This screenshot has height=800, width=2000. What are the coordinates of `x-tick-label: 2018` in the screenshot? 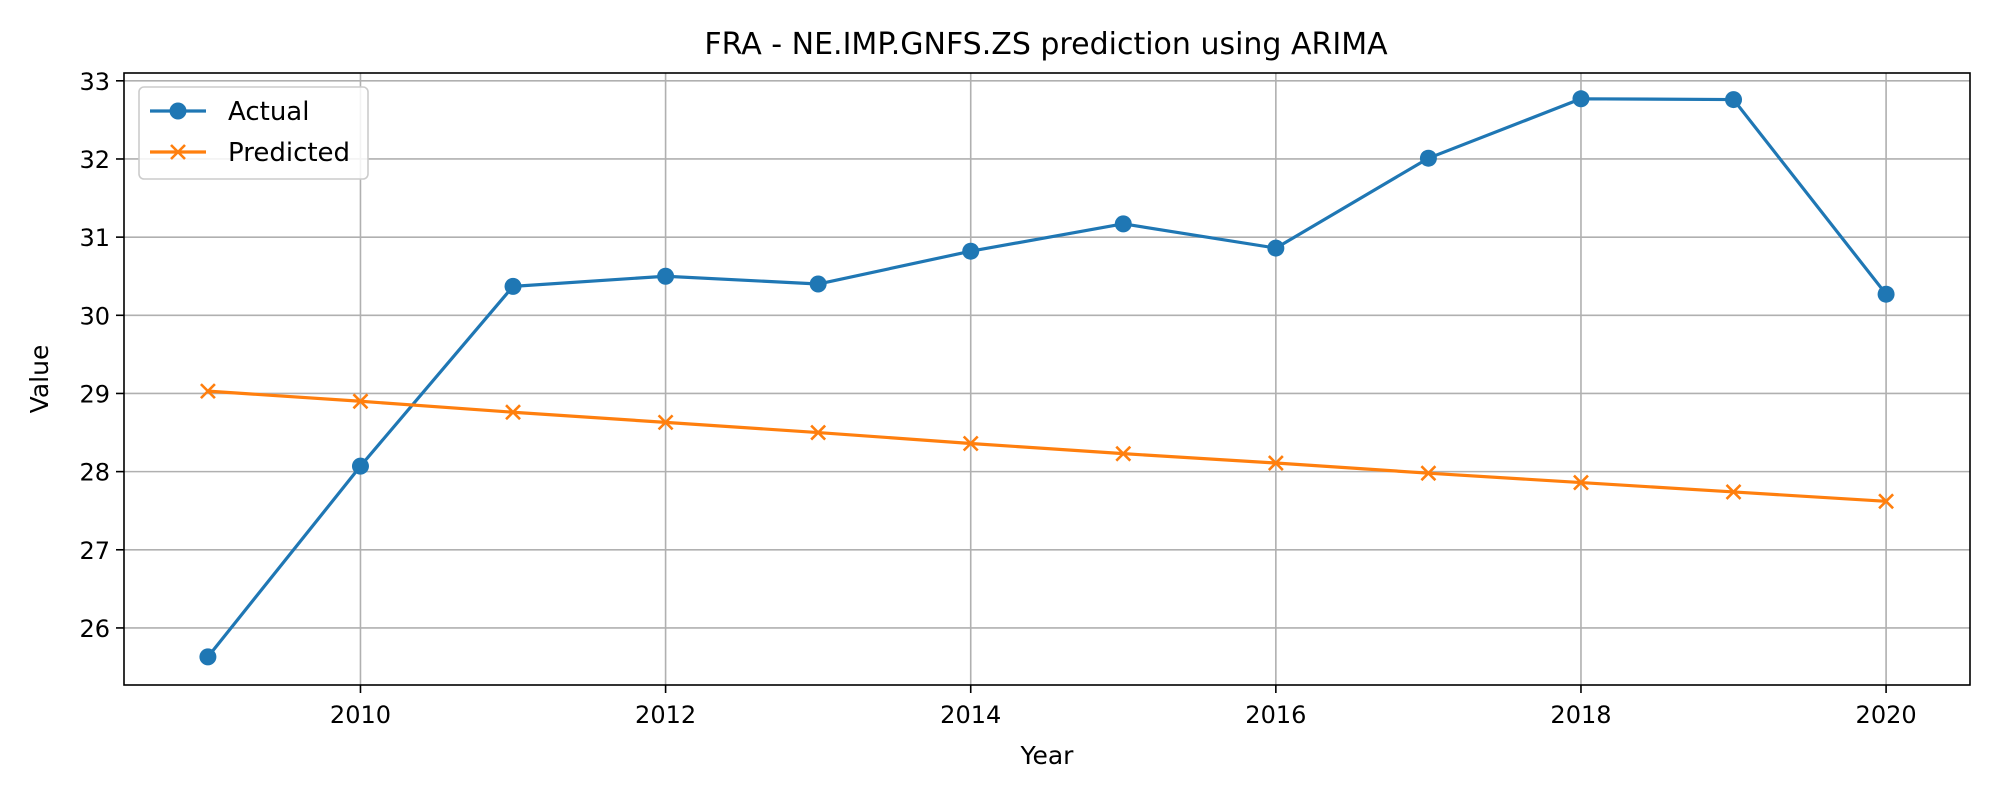 It's located at (1580, 715).